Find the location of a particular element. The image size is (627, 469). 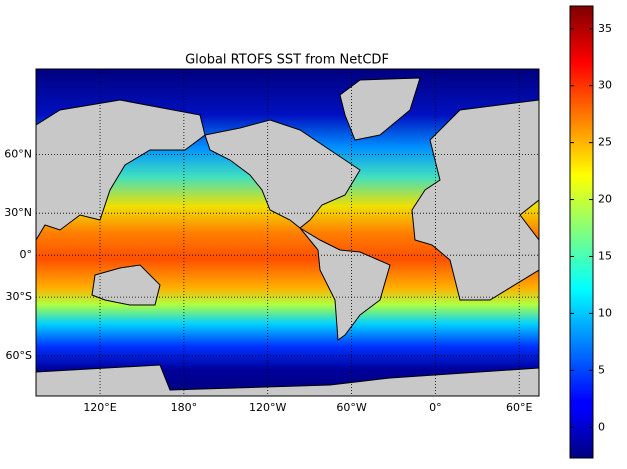

greenland is located at coordinates (380, 109).